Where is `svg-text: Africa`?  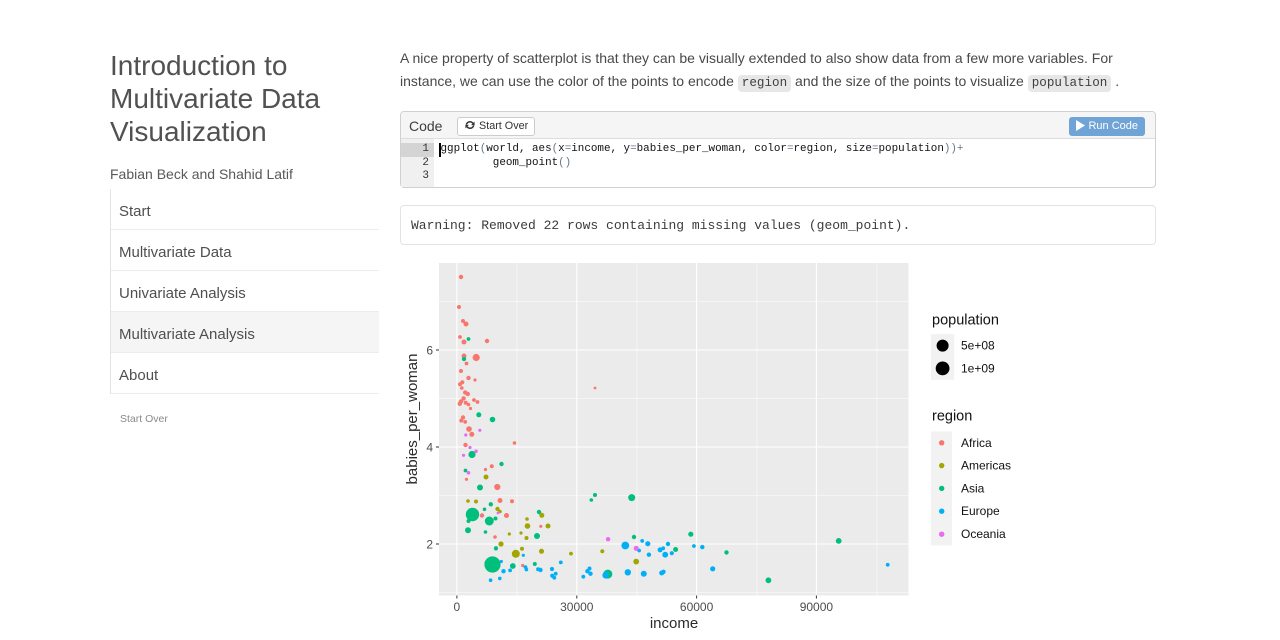
svg-text: Africa is located at coordinates (976, 443).